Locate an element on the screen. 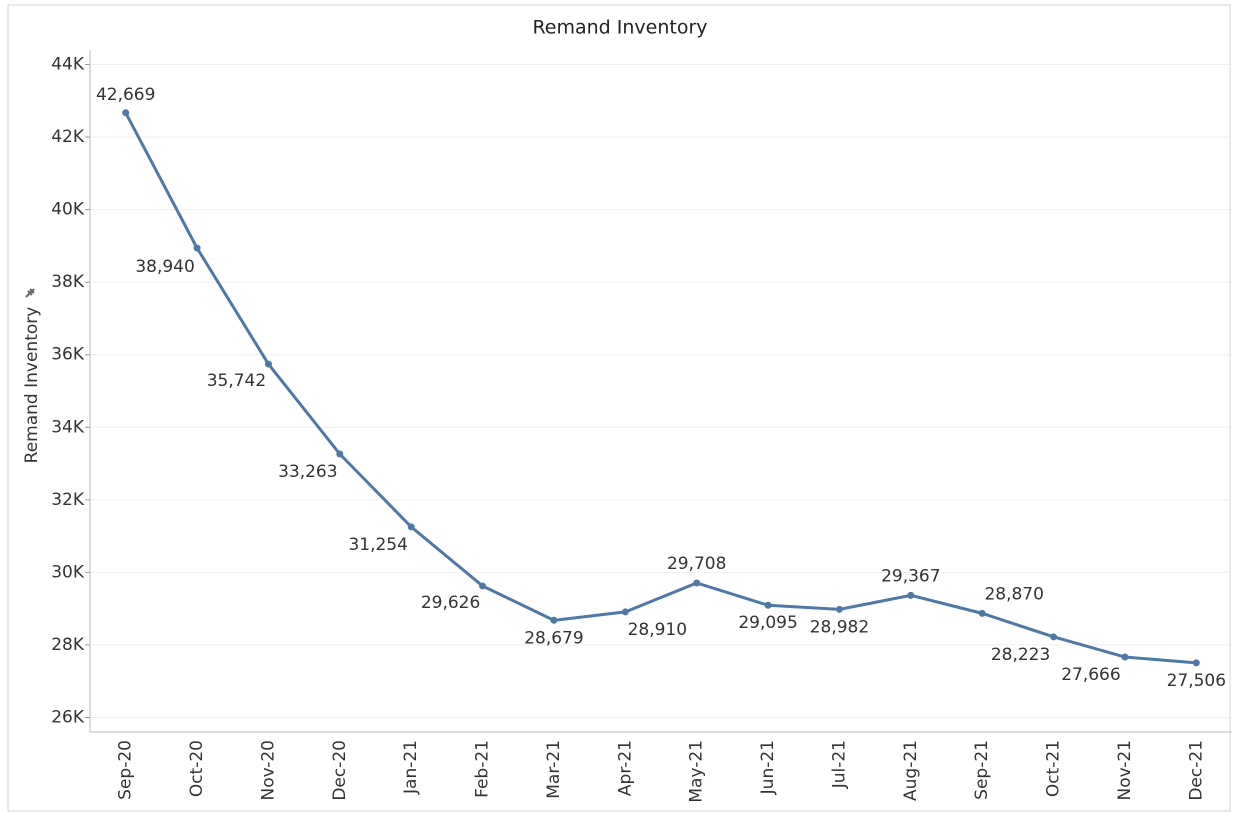  x-tick-label: Sep-20 is located at coordinates (126, 770).